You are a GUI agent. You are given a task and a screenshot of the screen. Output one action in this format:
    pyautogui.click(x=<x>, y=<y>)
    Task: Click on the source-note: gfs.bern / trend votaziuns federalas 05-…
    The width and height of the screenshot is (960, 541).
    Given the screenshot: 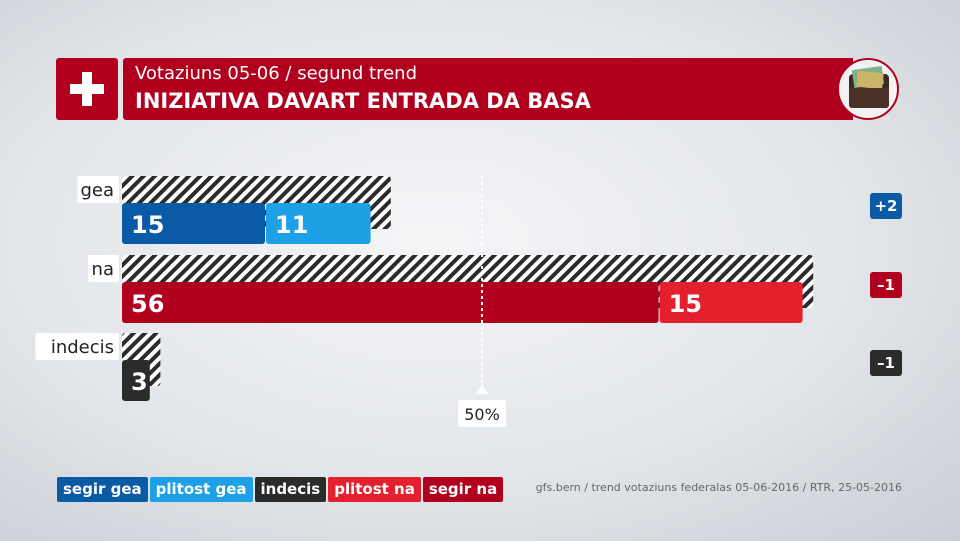 What is the action you would take?
    pyautogui.click(x=718, y=487)
    